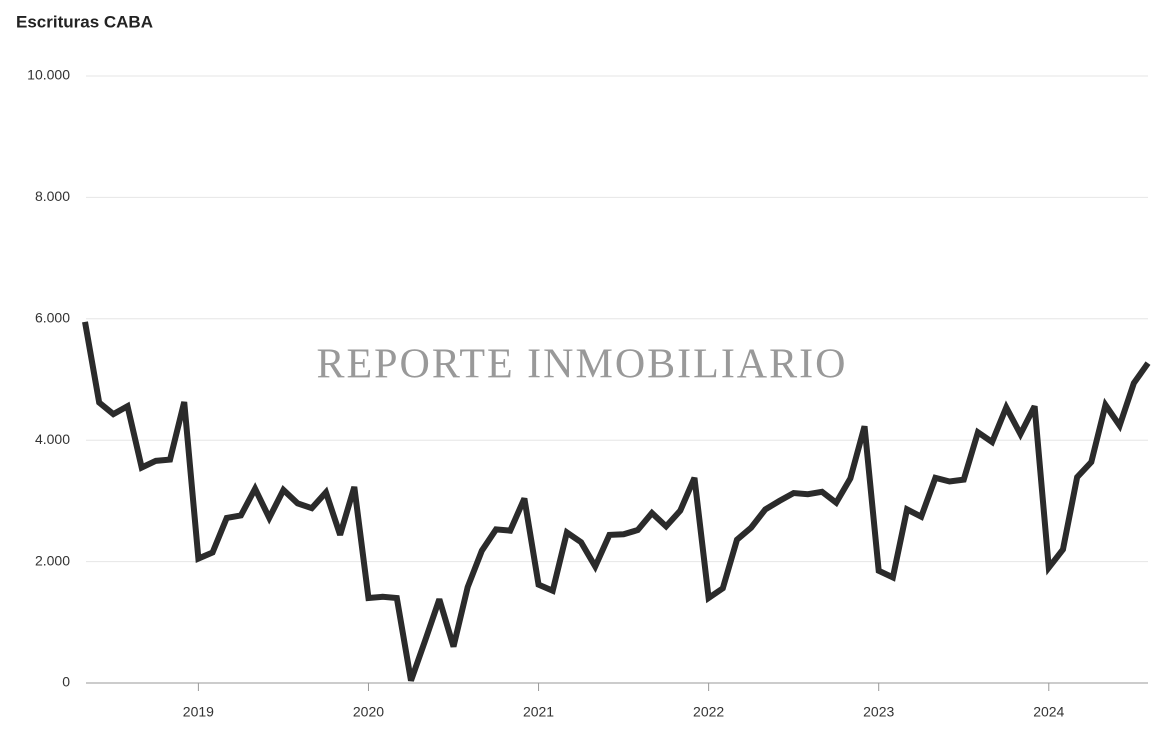 The height and width of the screenshot is (742, 1166). I want to click on x-tick-label: 2021, so click(538, 712).